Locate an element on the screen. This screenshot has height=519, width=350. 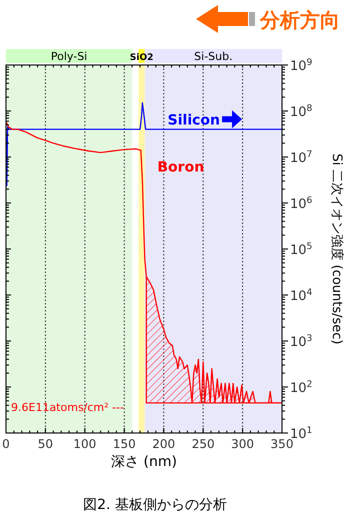
x-tick-label: 300 is located at coordinates (242, 444).